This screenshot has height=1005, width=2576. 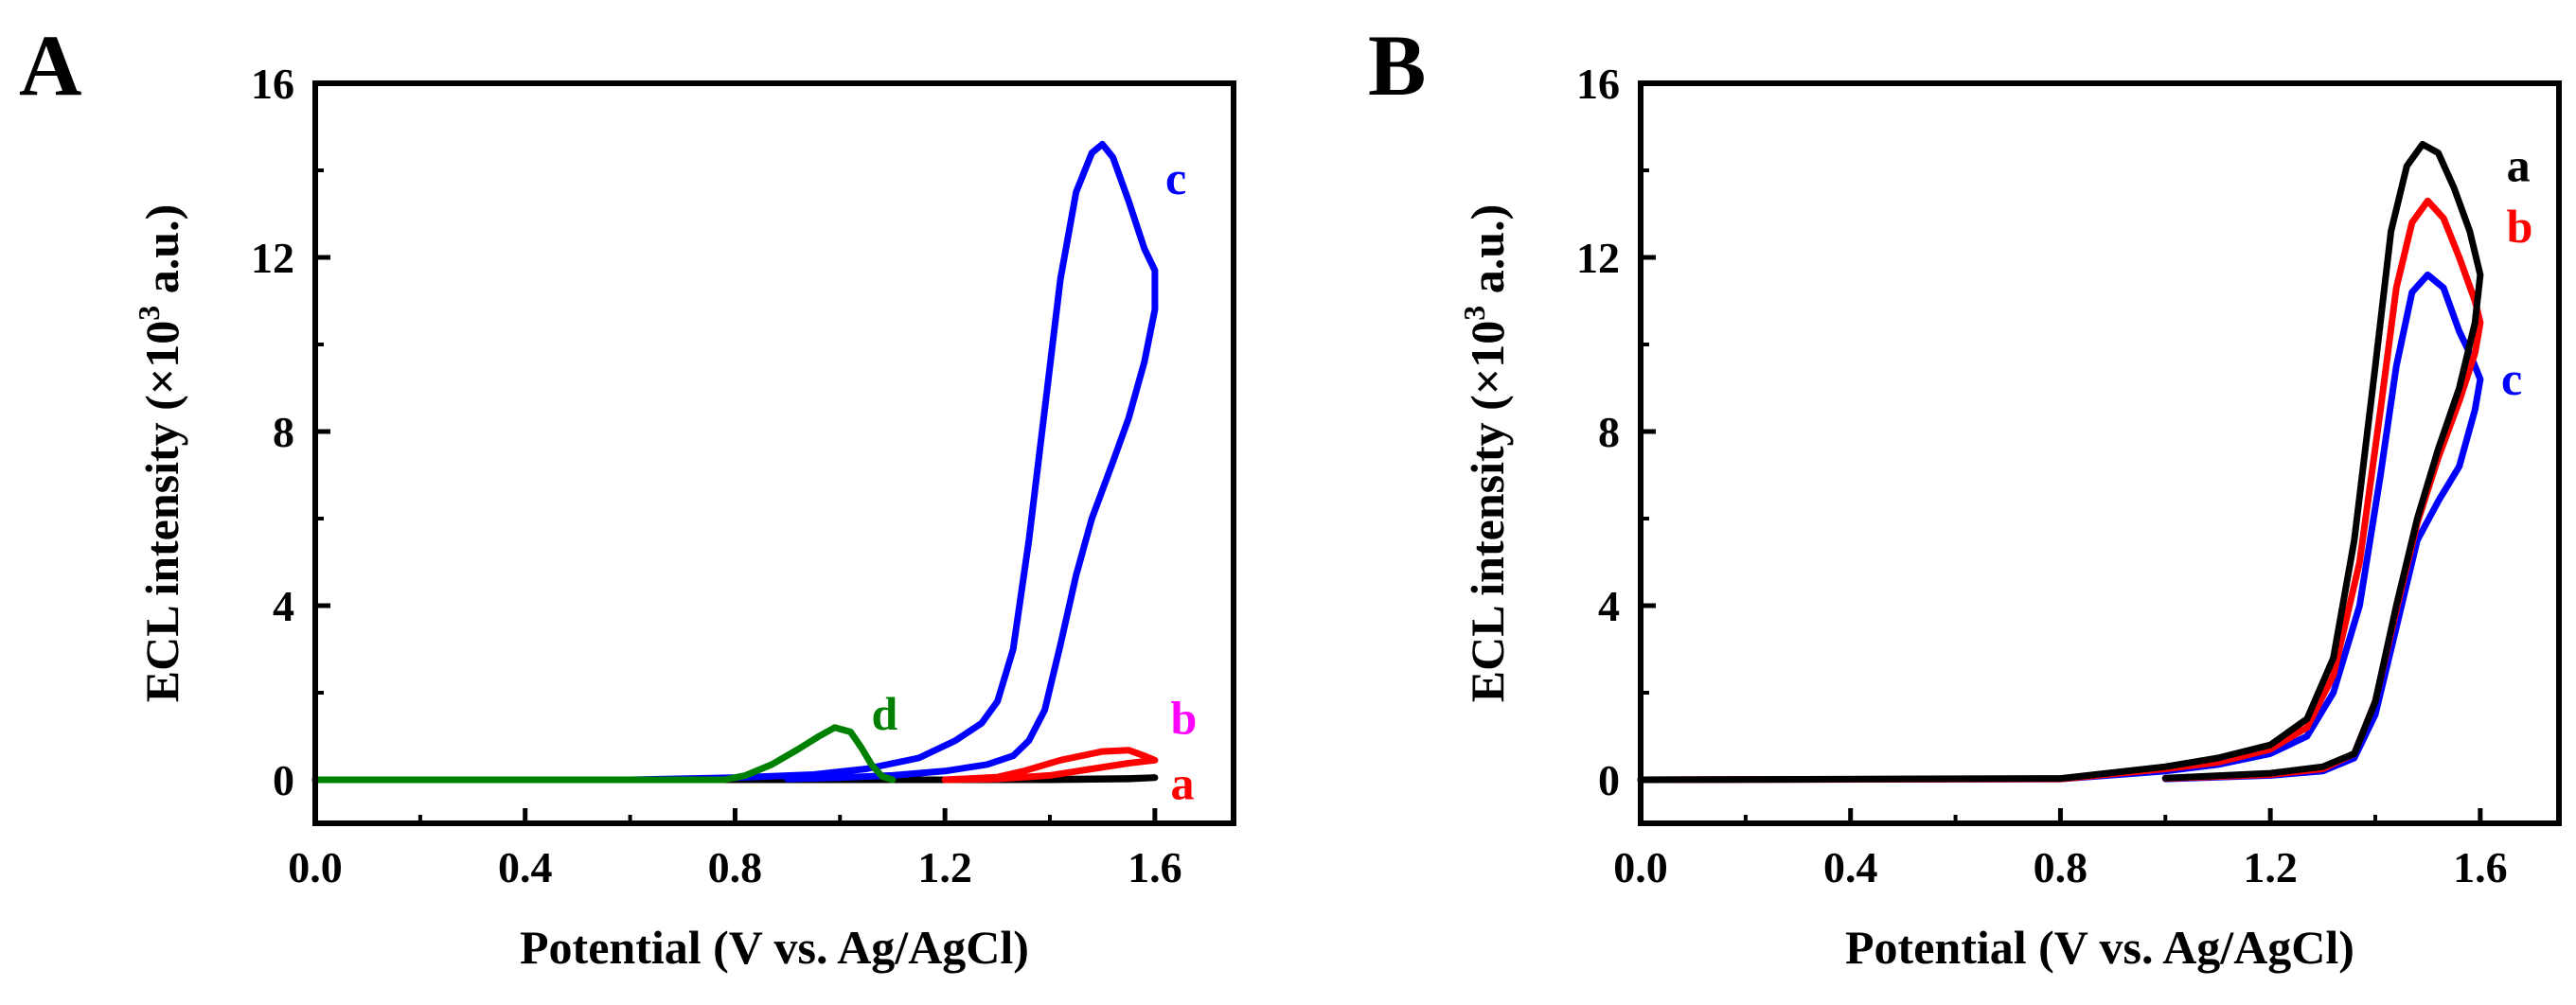 I want to click on series-label-d: d, so click(x=885, y=714).